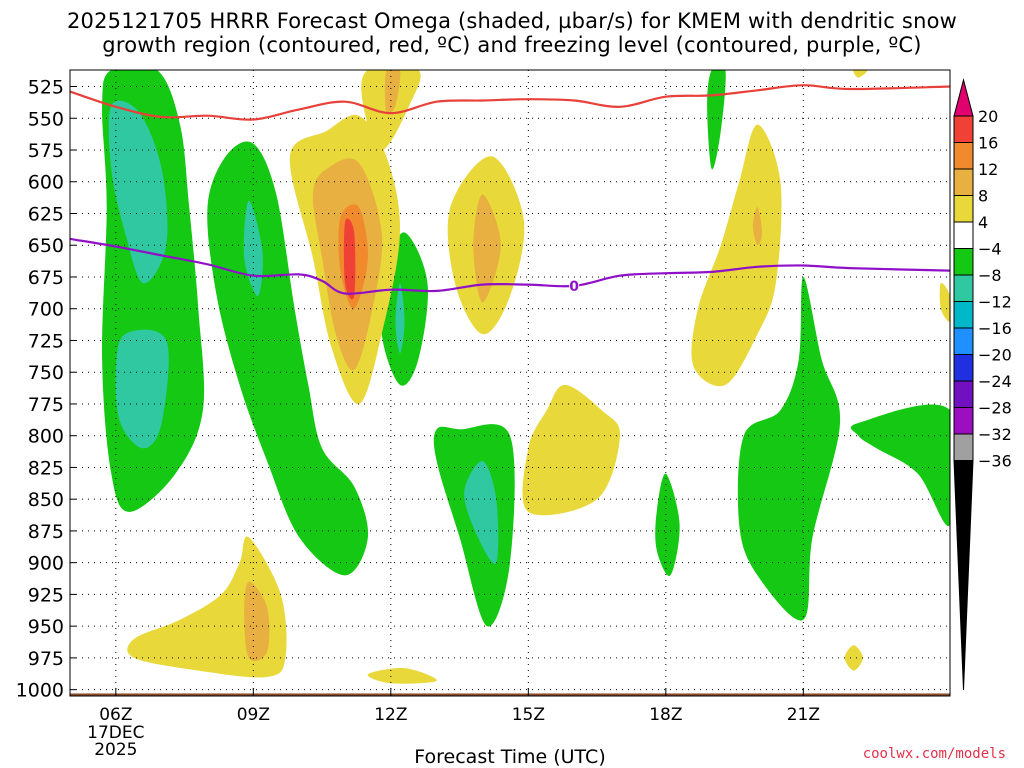  Describe the element at coordinates (510, 757) in the screenshot. I see `x-axis-label: Forecast Time (UTC)` at that location.